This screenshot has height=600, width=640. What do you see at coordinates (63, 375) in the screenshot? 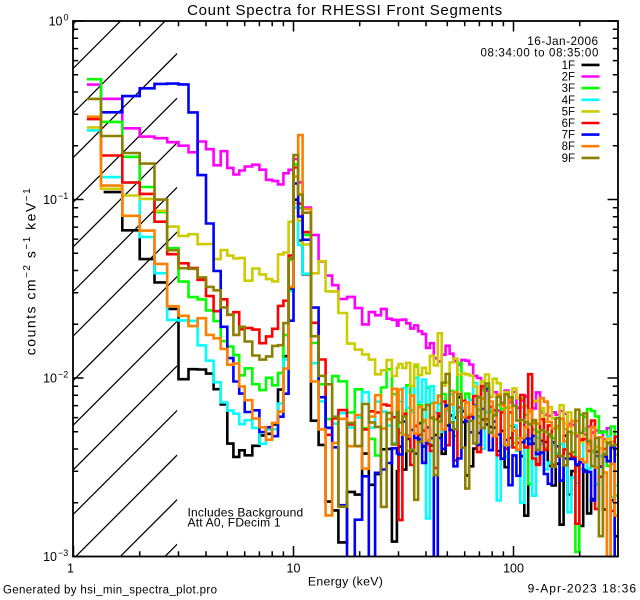
I see `svg-text: −2` at bounding box center [63, 375].